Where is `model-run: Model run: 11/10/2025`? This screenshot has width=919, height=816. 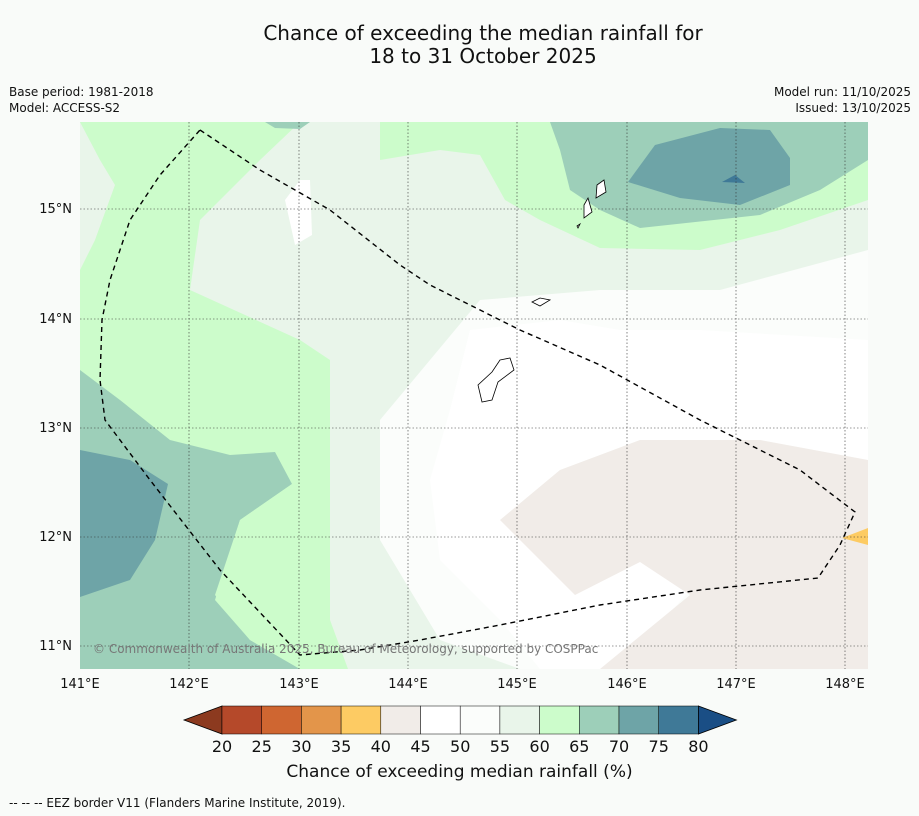 model-run: Model run: 11/10/2025 is located at coordinates (842, 92).